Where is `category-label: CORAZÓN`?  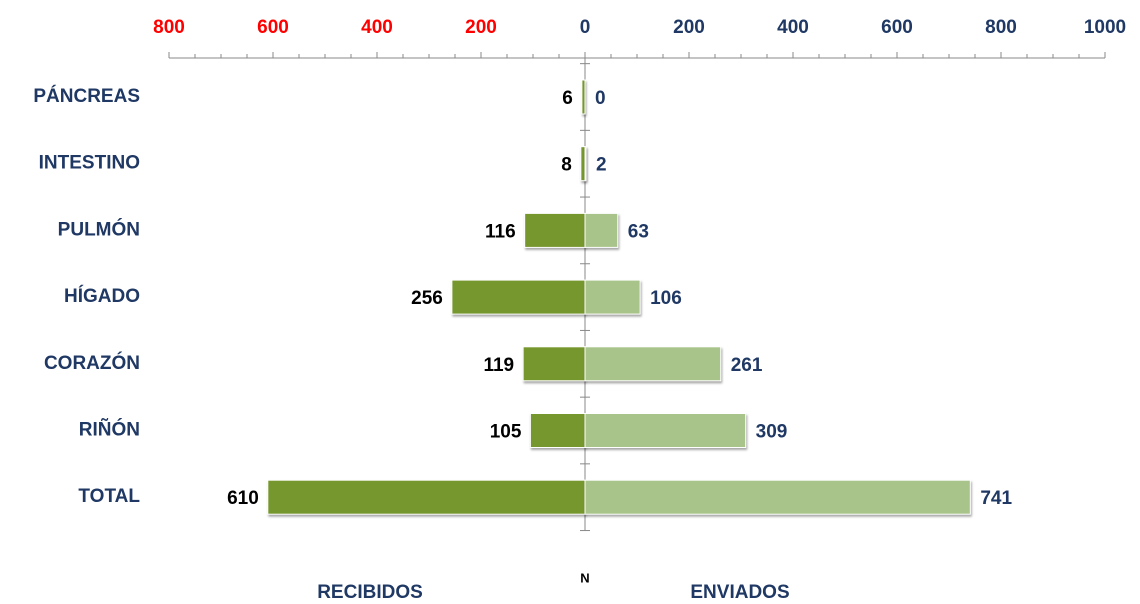
category-label: CORAZÓN is located at coordinates (92, 363).